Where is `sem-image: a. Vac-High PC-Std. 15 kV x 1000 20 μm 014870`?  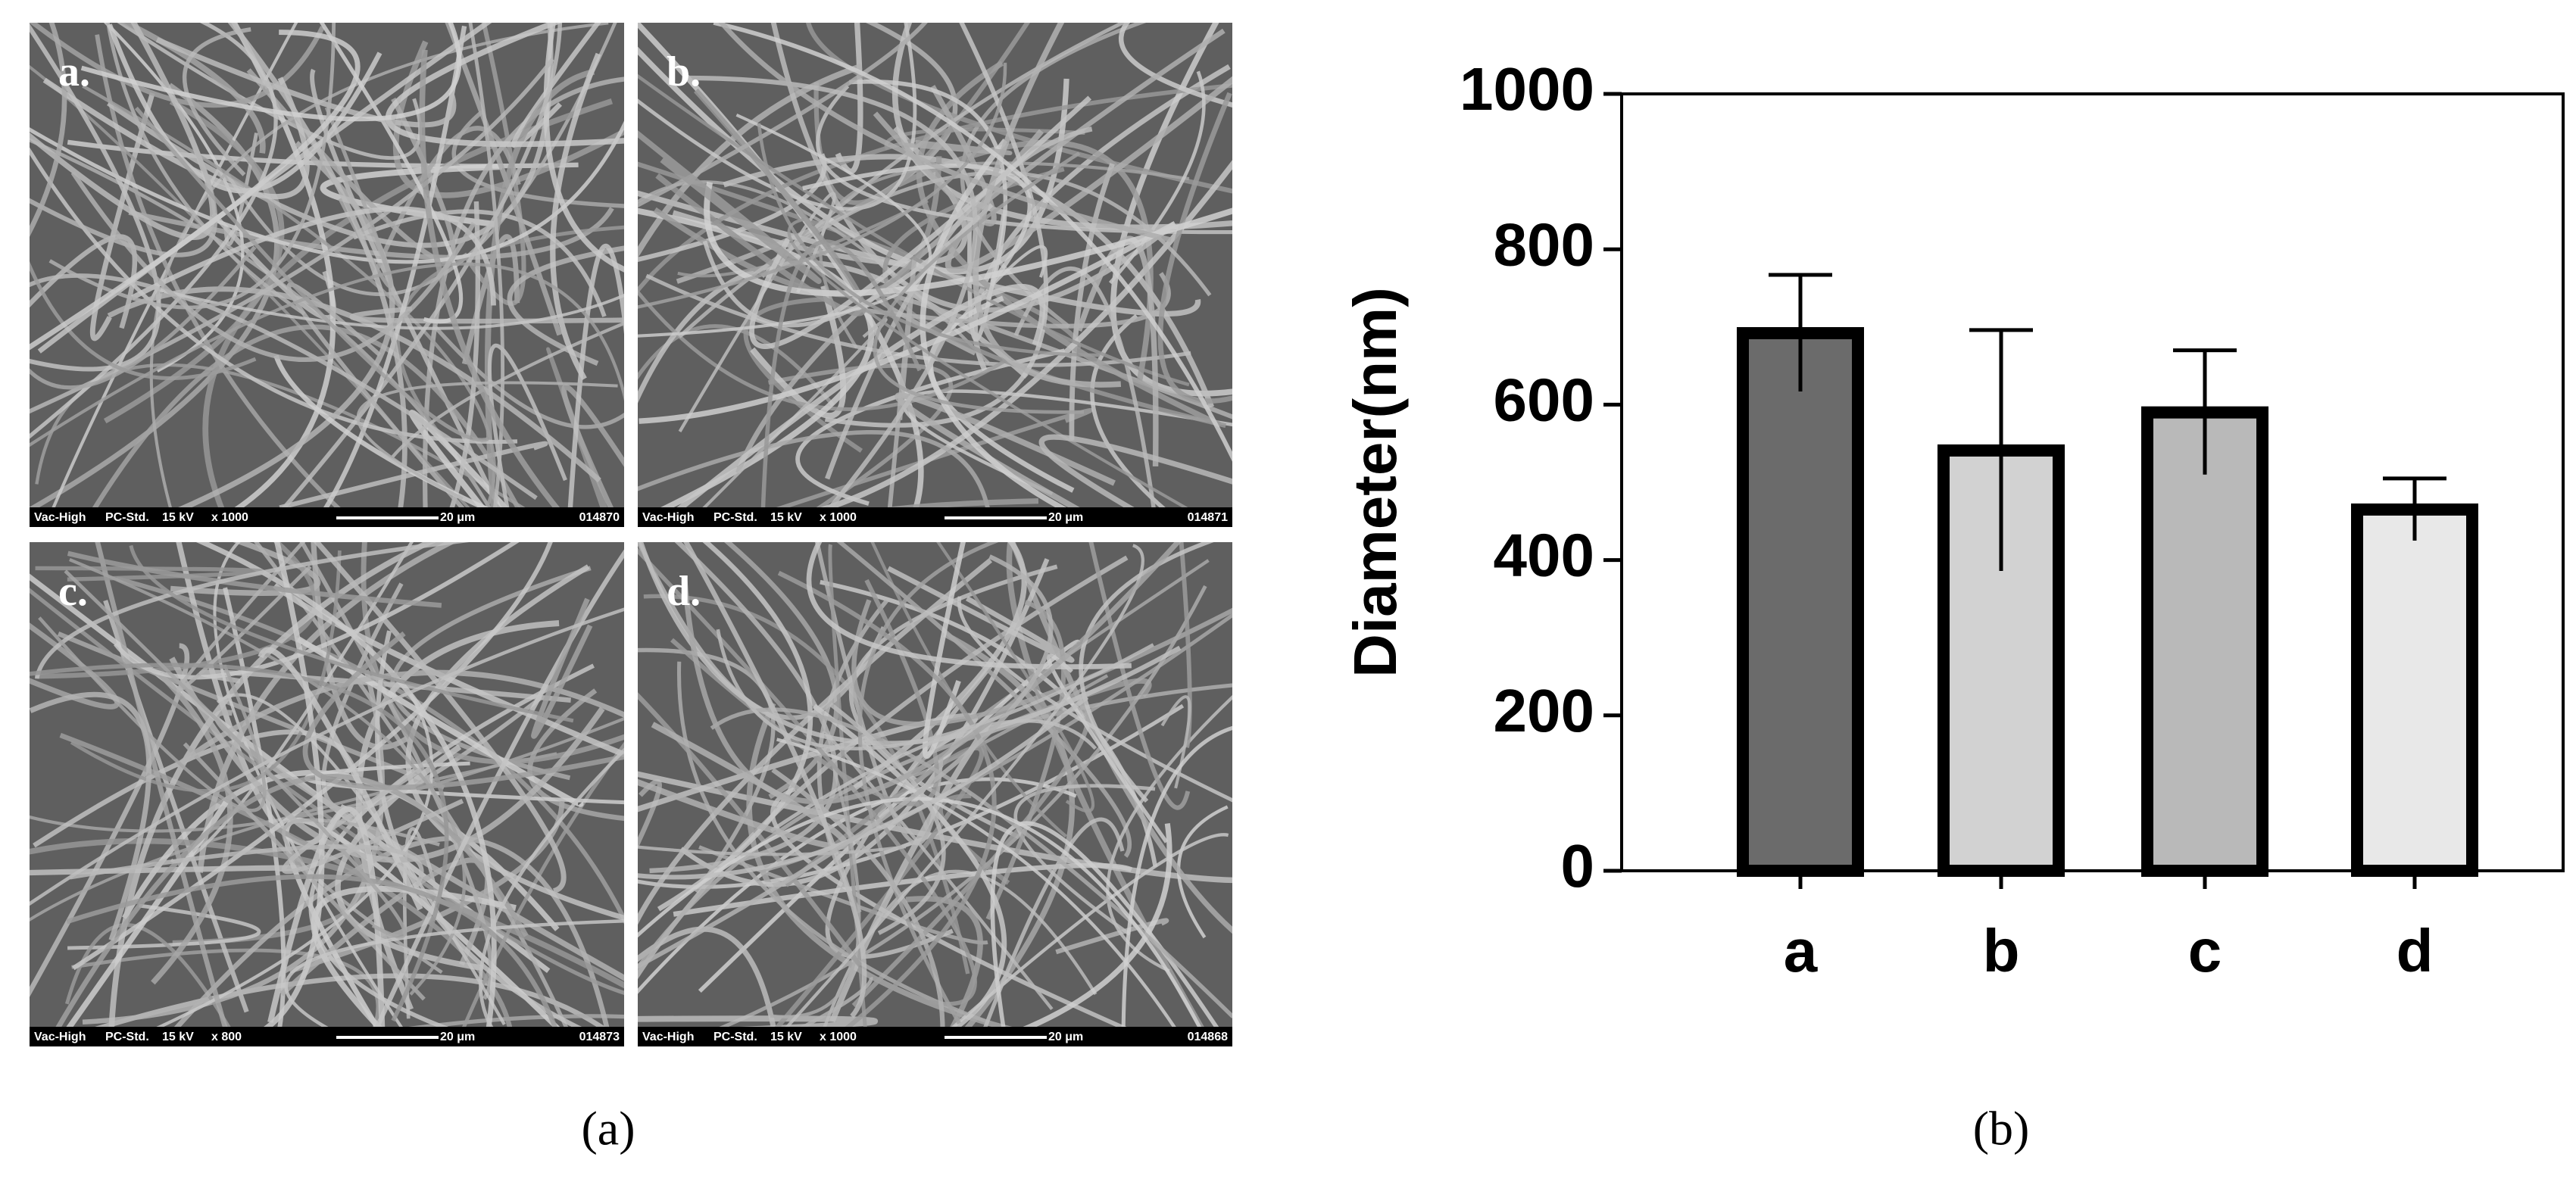
sem-image: a. Vac-High PC-Std. 15 kV x 1000 20 μm 014870 is located at coordinates (327, 275).